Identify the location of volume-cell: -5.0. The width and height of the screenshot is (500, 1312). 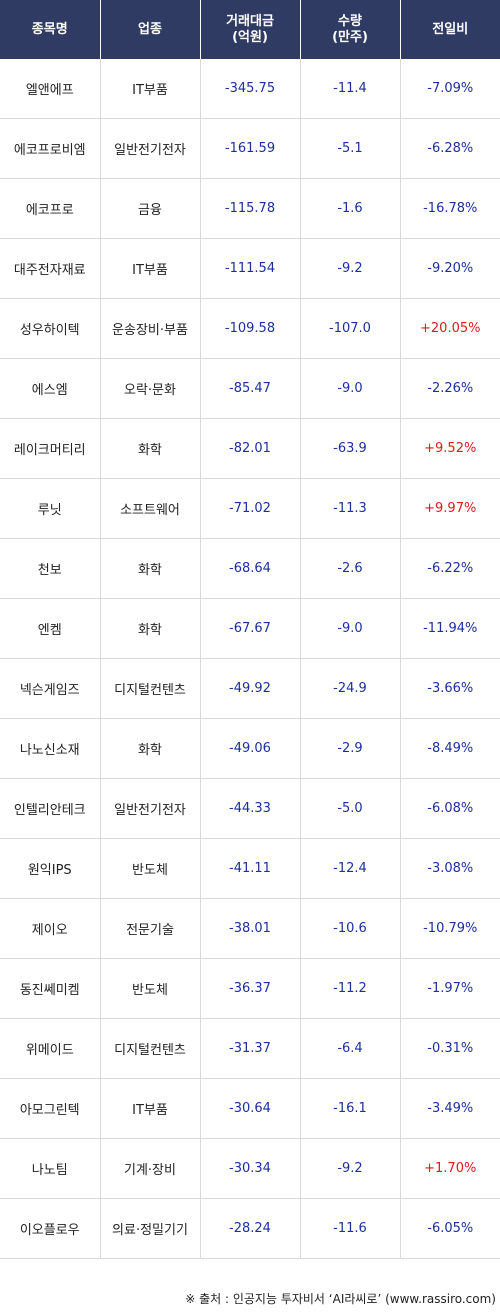
(350, 808).